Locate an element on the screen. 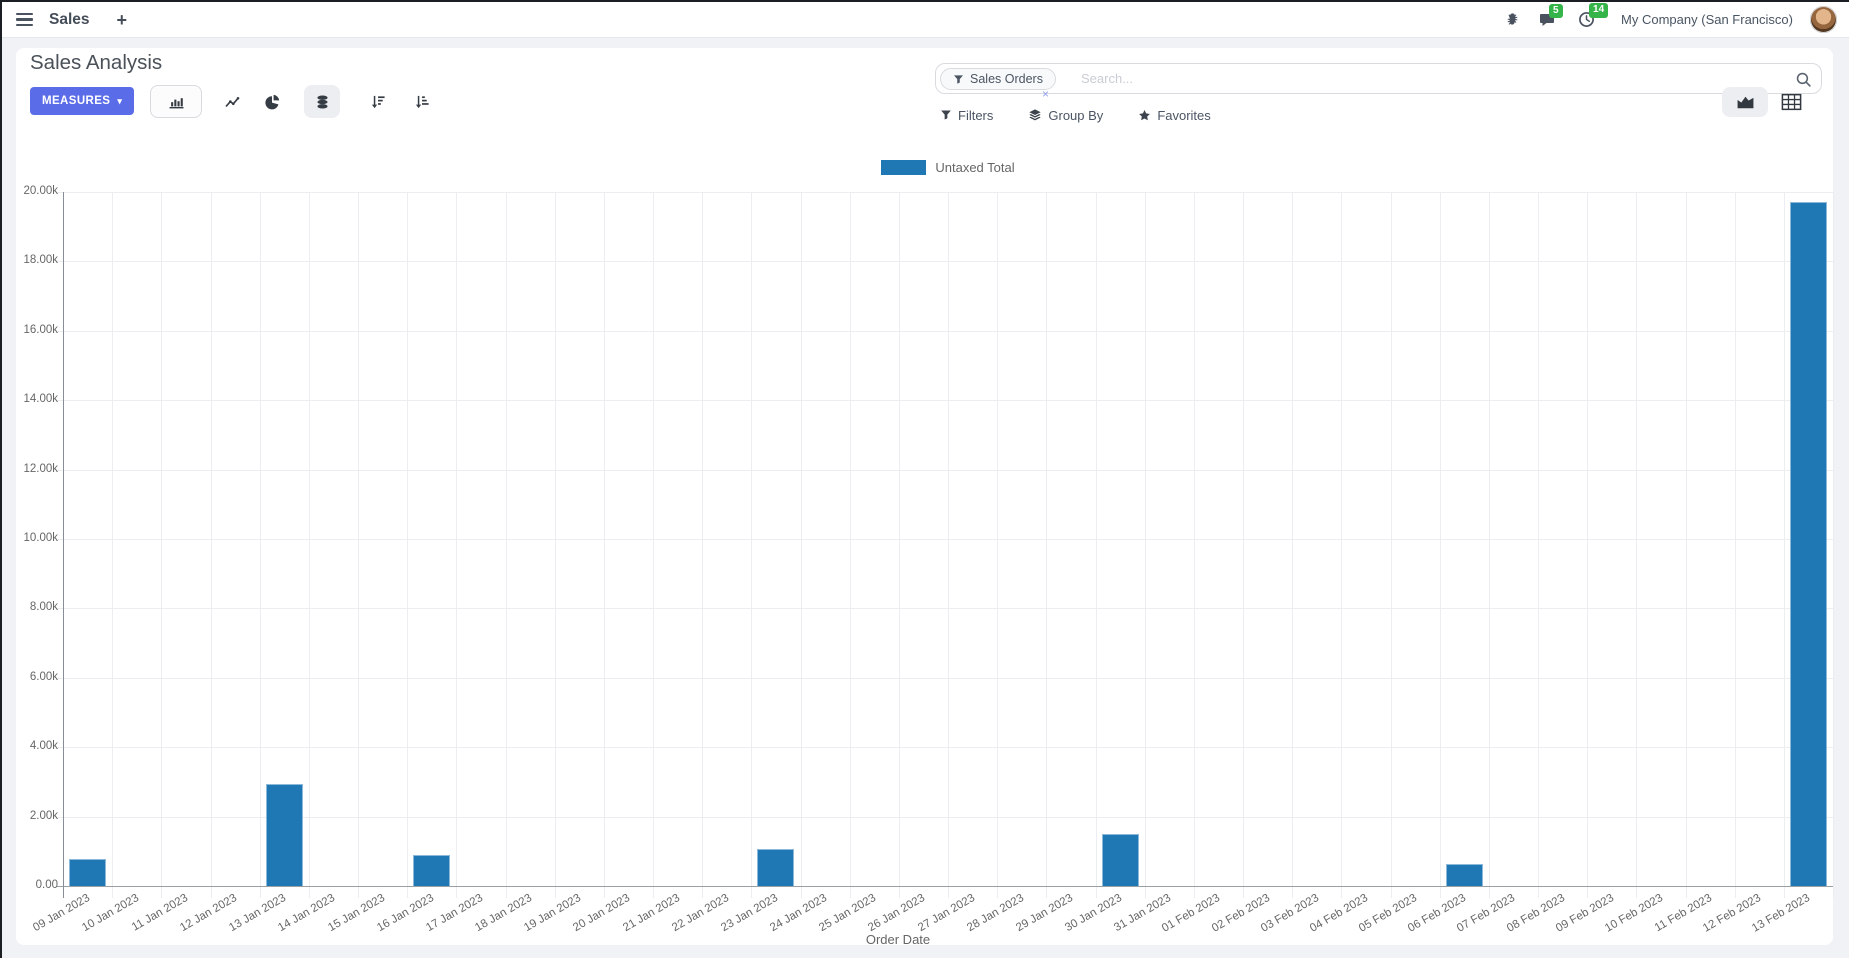 This screenshot has height=958, width=1849. search-facet-sales-orders: Sales Orders is located at coordinates (998, 79).